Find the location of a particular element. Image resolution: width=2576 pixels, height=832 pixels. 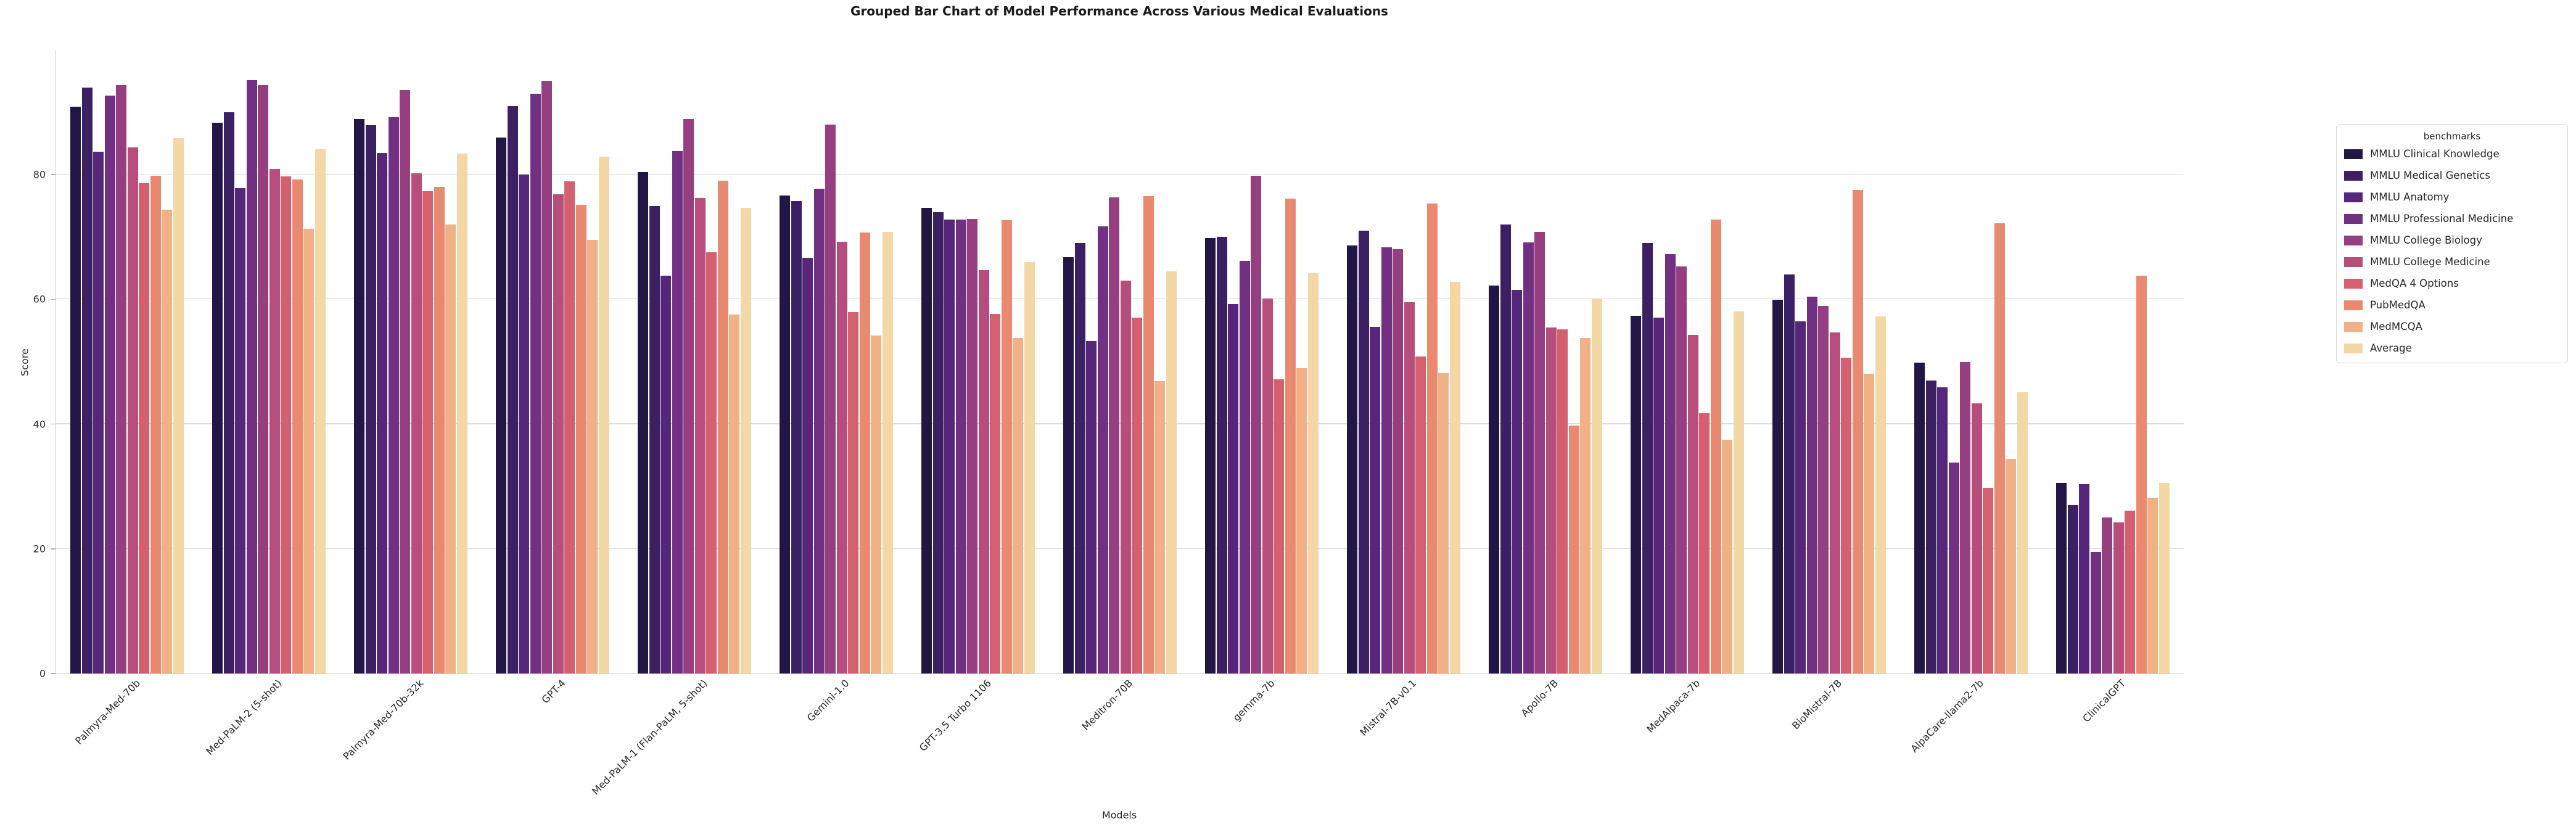

legend-item: MedQA 4 Options is located at coordinates (2452, 284).